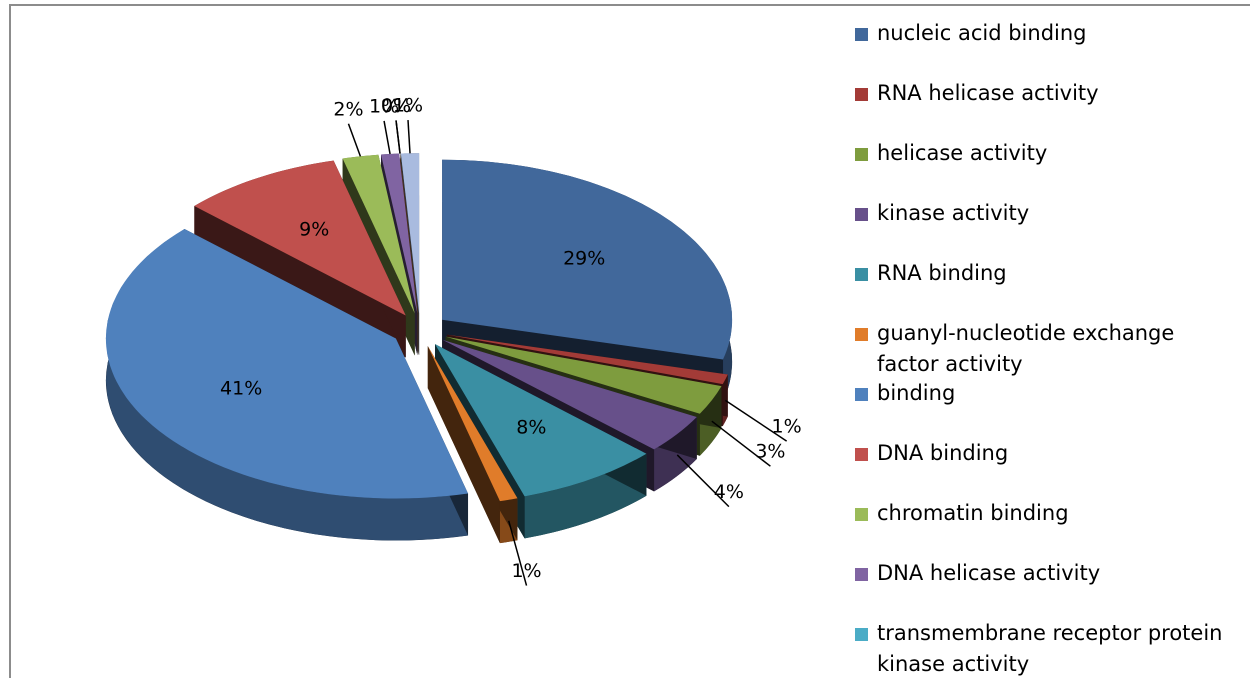  Describe the element at coordinates (1047, 468) in the screenshot. I see `legend-item: DNA binding` at that location.